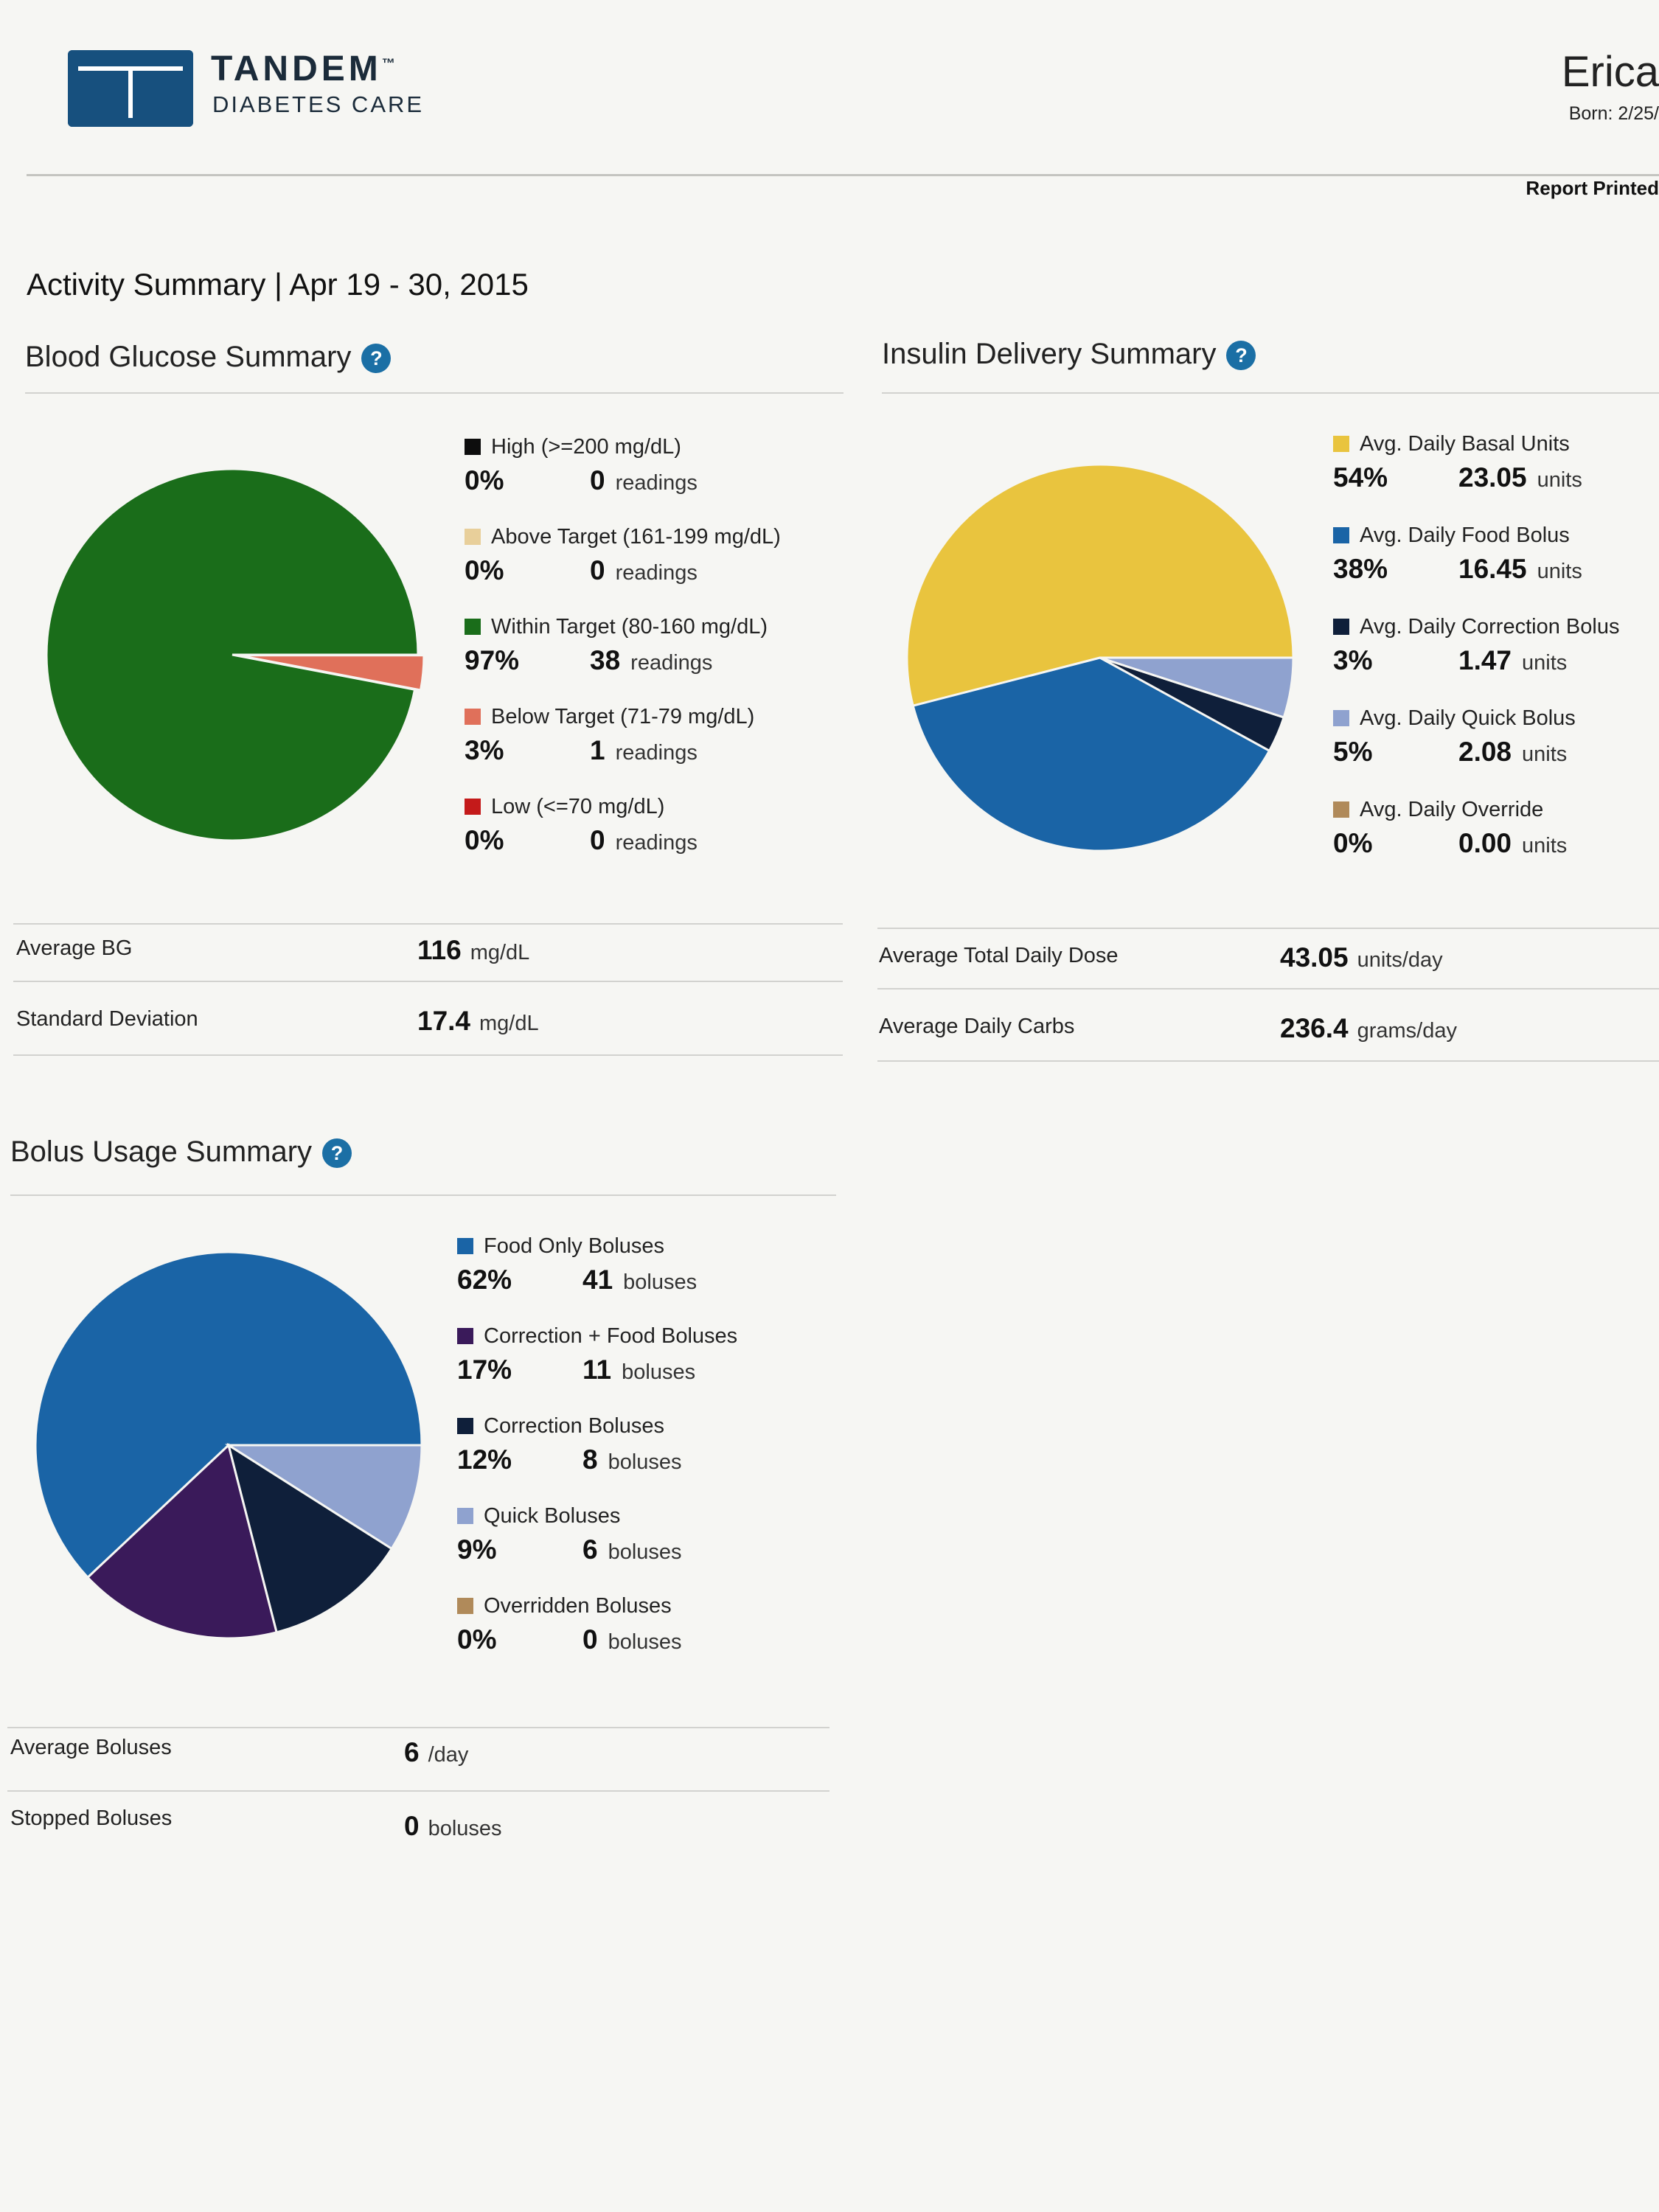  What do you see at coordinates (569, 1606) in the screenshot?
I see `legend-label: Overridden Boluses` at bounding box center [569, 1606].